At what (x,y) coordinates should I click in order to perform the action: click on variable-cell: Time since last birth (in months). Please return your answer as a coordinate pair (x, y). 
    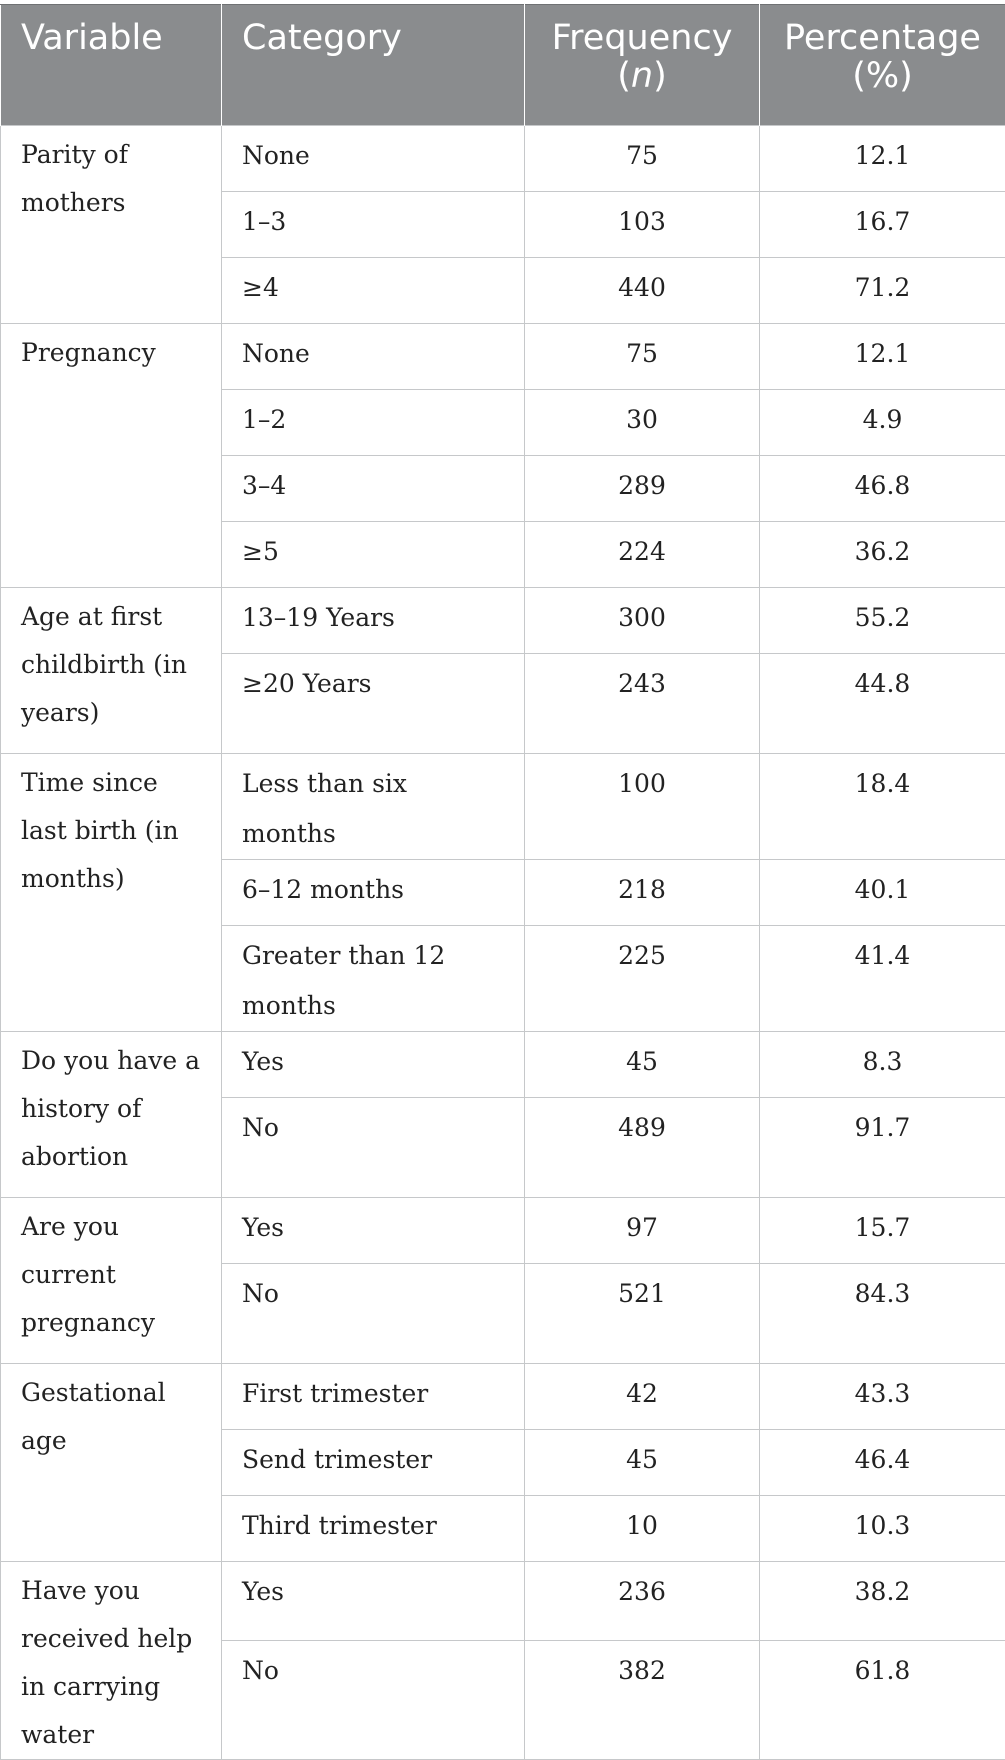
    Looking at the image, I should click on (111, 893).